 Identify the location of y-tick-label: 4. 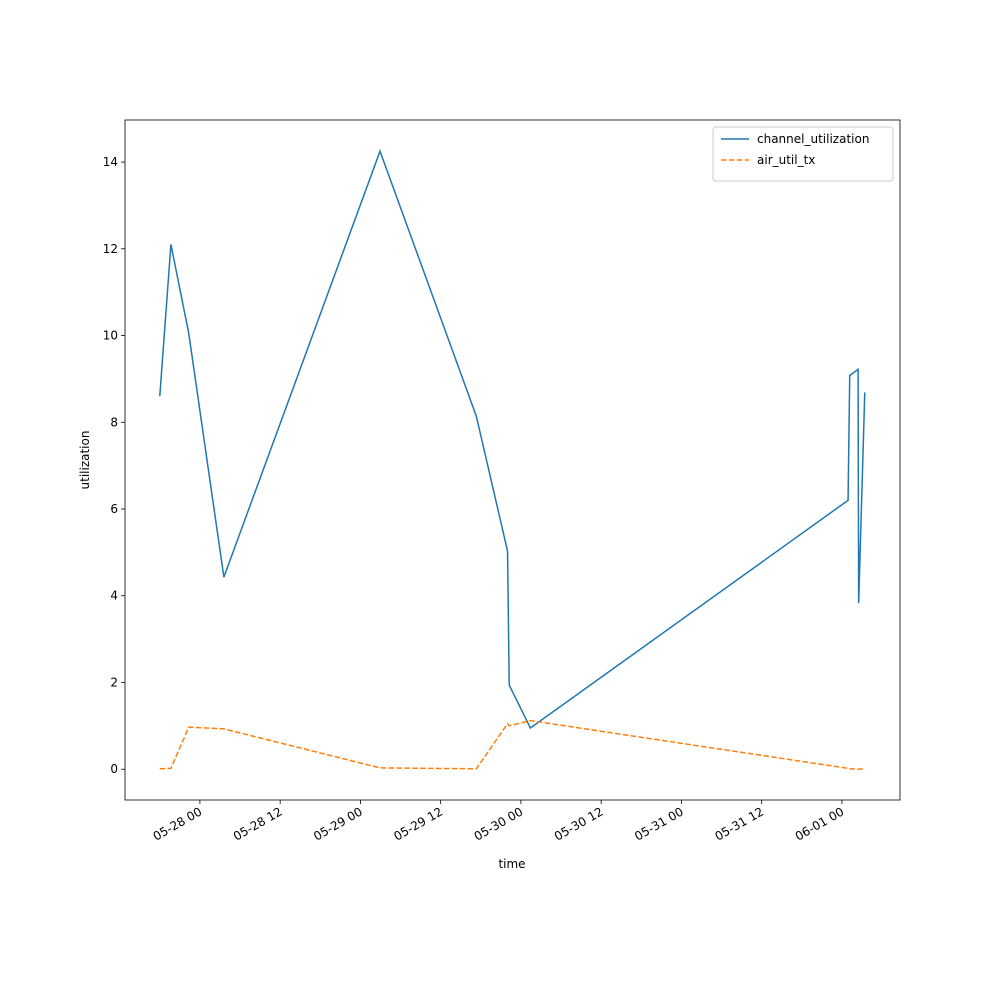
(114, 596).